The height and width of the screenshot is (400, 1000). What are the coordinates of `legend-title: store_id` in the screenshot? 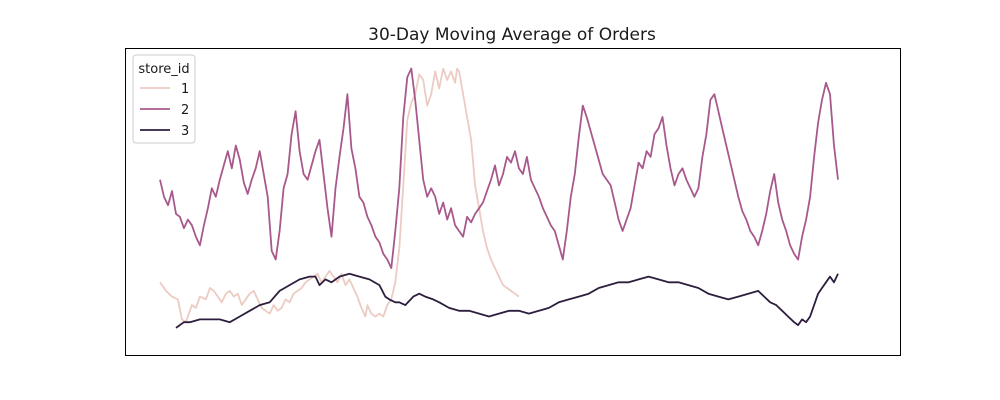 It's located at (163, 69).